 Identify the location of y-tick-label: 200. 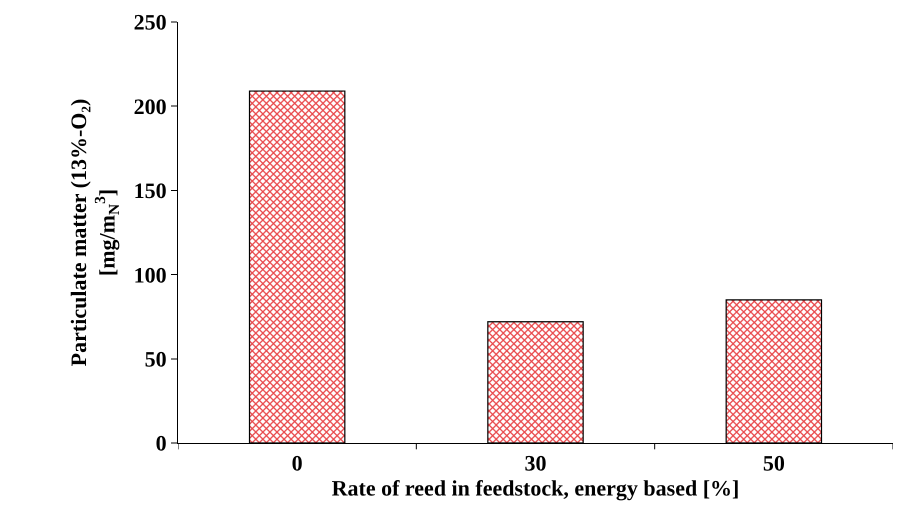
(150, 106).